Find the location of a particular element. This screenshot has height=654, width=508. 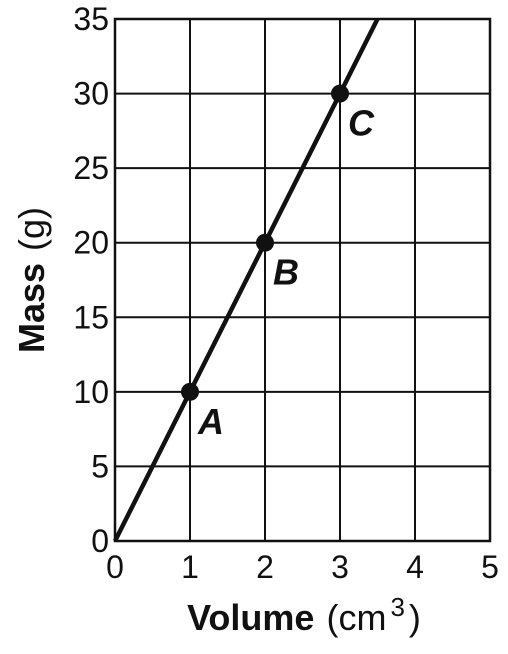

x-axis-label: Volume (cm 3 ) is located at coordinates (304, 615).